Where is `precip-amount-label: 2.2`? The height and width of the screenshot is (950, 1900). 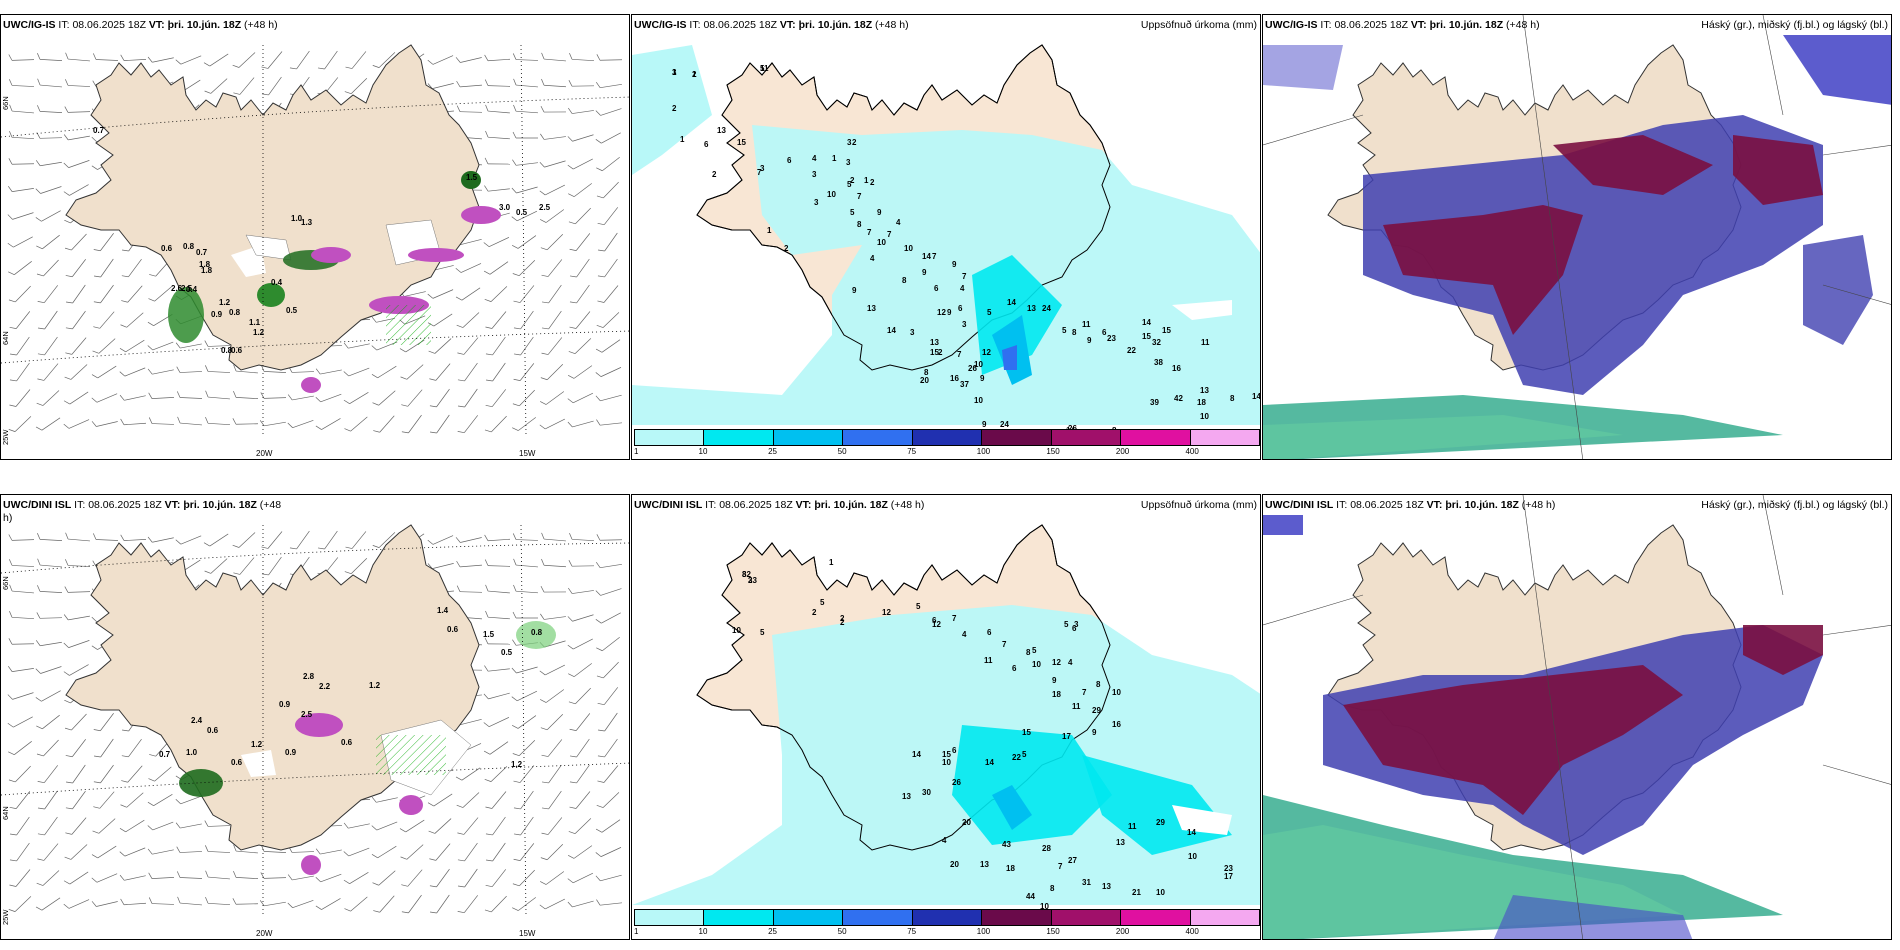 precip-amount-label: 2.2 is located at coordinates (325, 686).